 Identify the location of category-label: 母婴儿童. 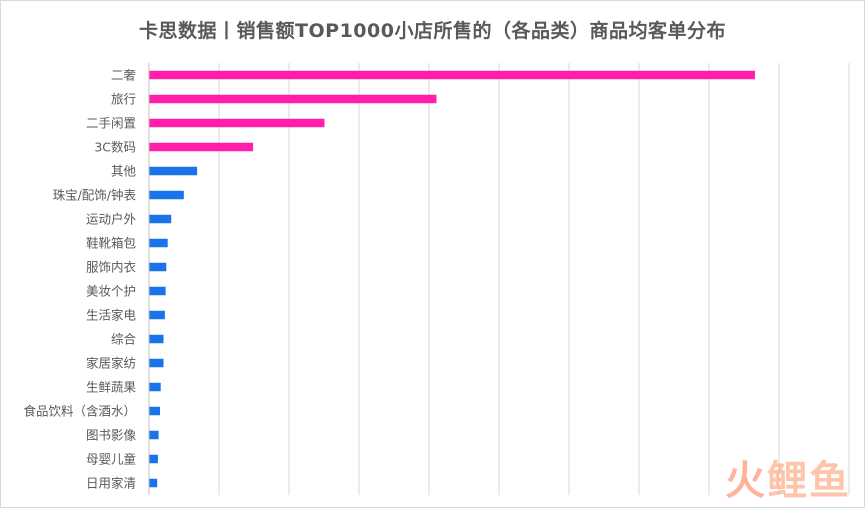
(111, 459).